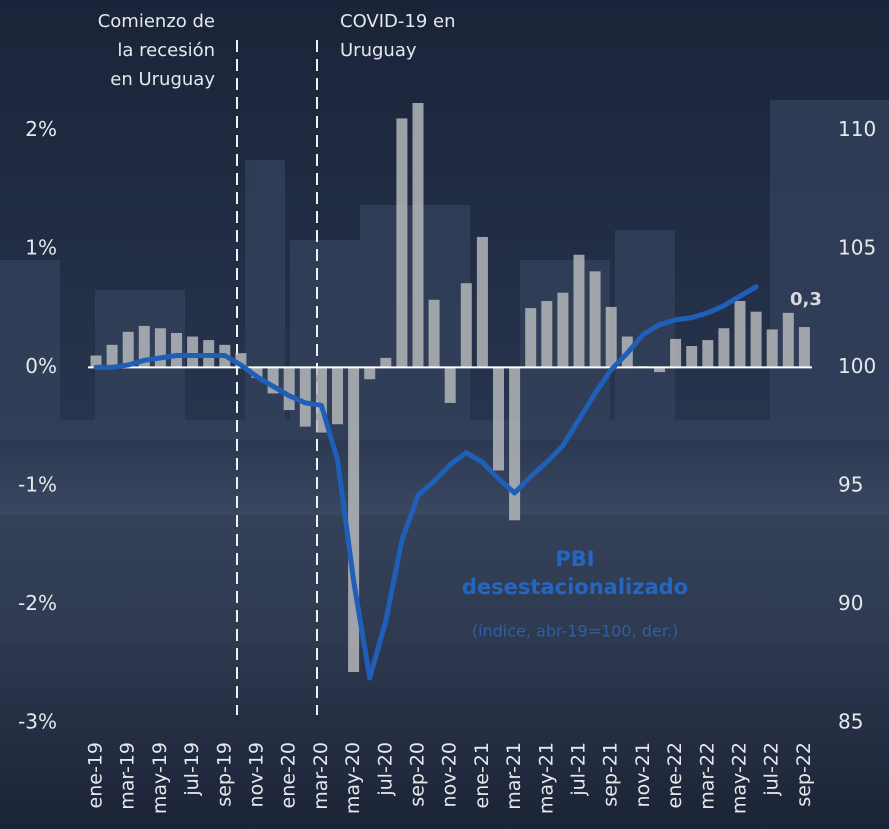 The width and height of the screenshot is (889, 829). Describe the element at coordinates (166, 50) in the screenshot. I see `recession-note: la recesión` at that location.